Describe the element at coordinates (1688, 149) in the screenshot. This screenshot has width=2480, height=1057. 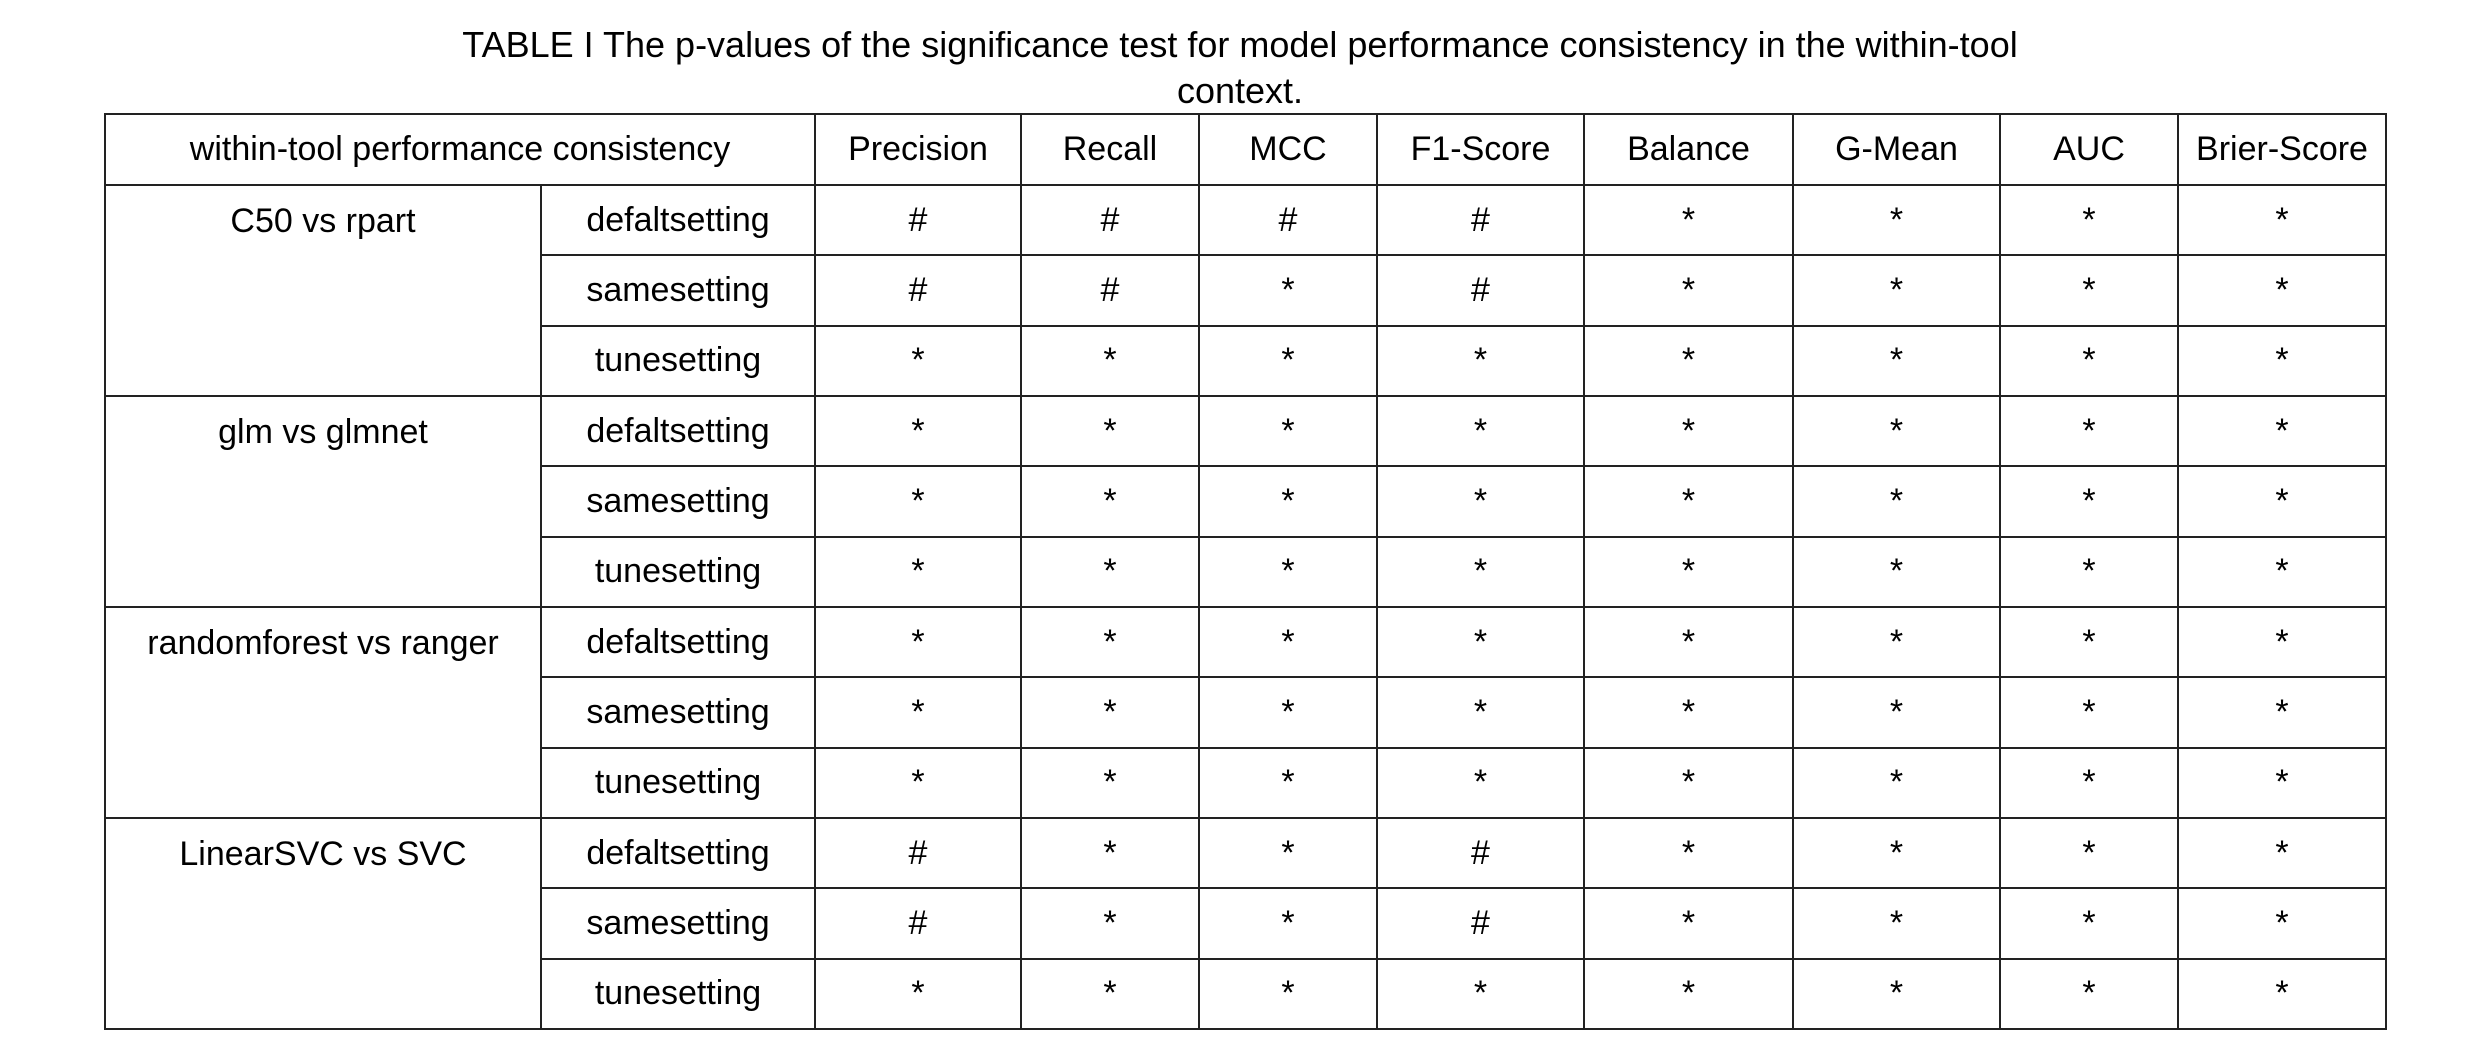
I see `metric-header: Balance` at that location.